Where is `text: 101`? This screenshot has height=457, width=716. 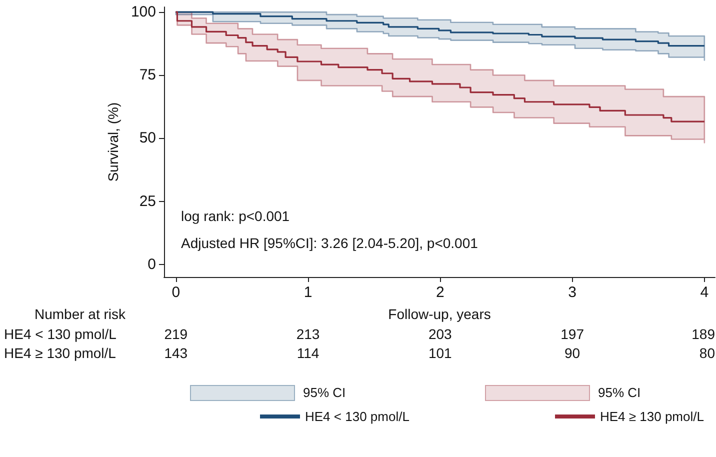 text: 101 is located at coordinates (440, 353).